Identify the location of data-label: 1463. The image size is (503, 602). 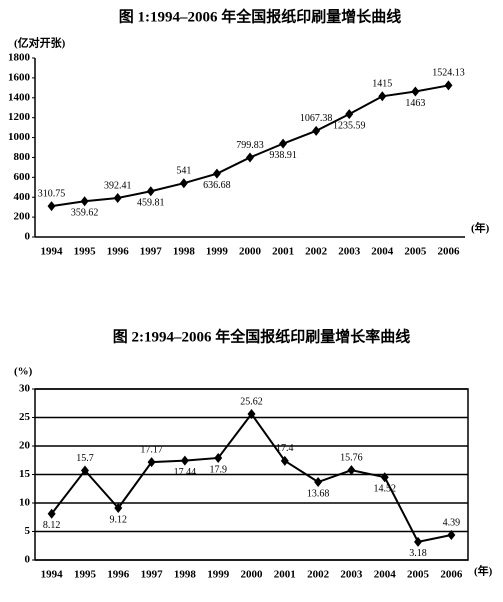
(415, 103).